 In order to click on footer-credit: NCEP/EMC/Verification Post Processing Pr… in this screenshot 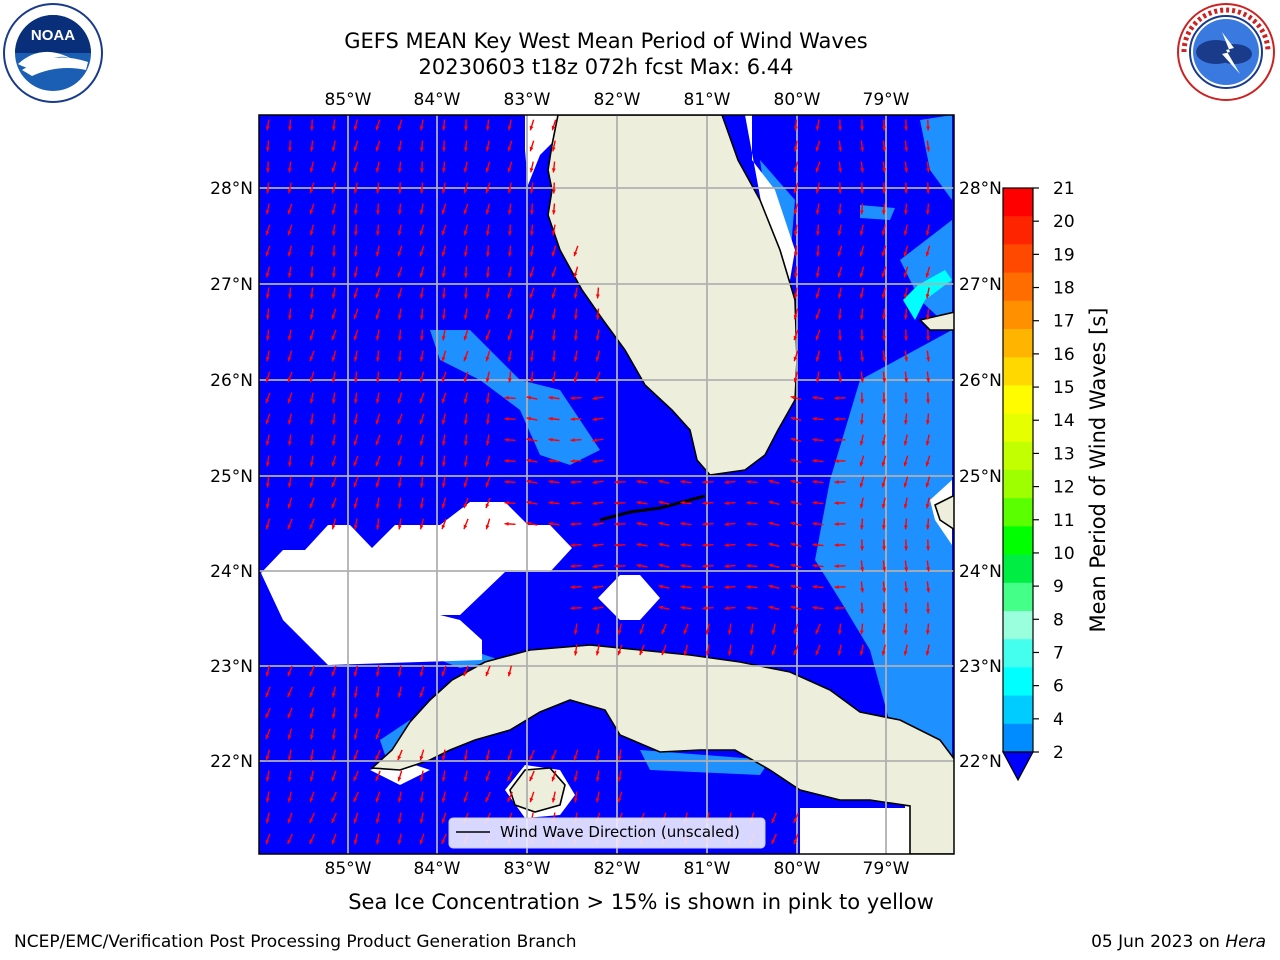, I will do `click(295, 942)`.